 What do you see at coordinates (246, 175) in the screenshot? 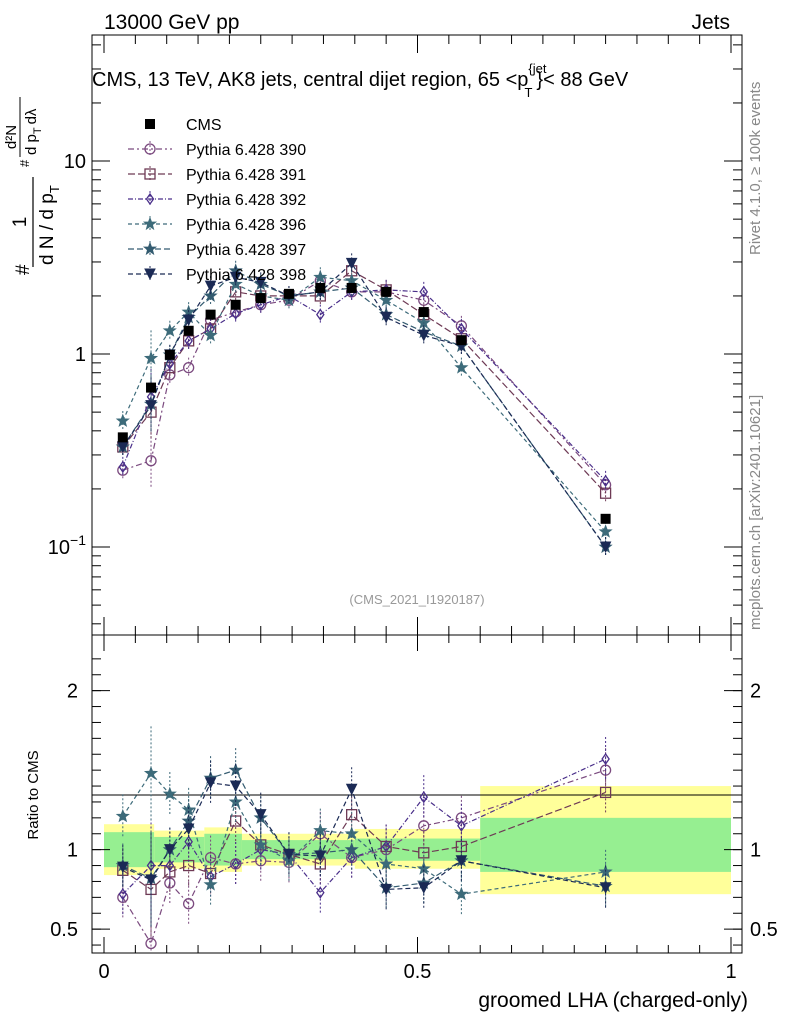
I see `legend-label-2: Pythia 6.428 391` at bounding box center [246, 175].